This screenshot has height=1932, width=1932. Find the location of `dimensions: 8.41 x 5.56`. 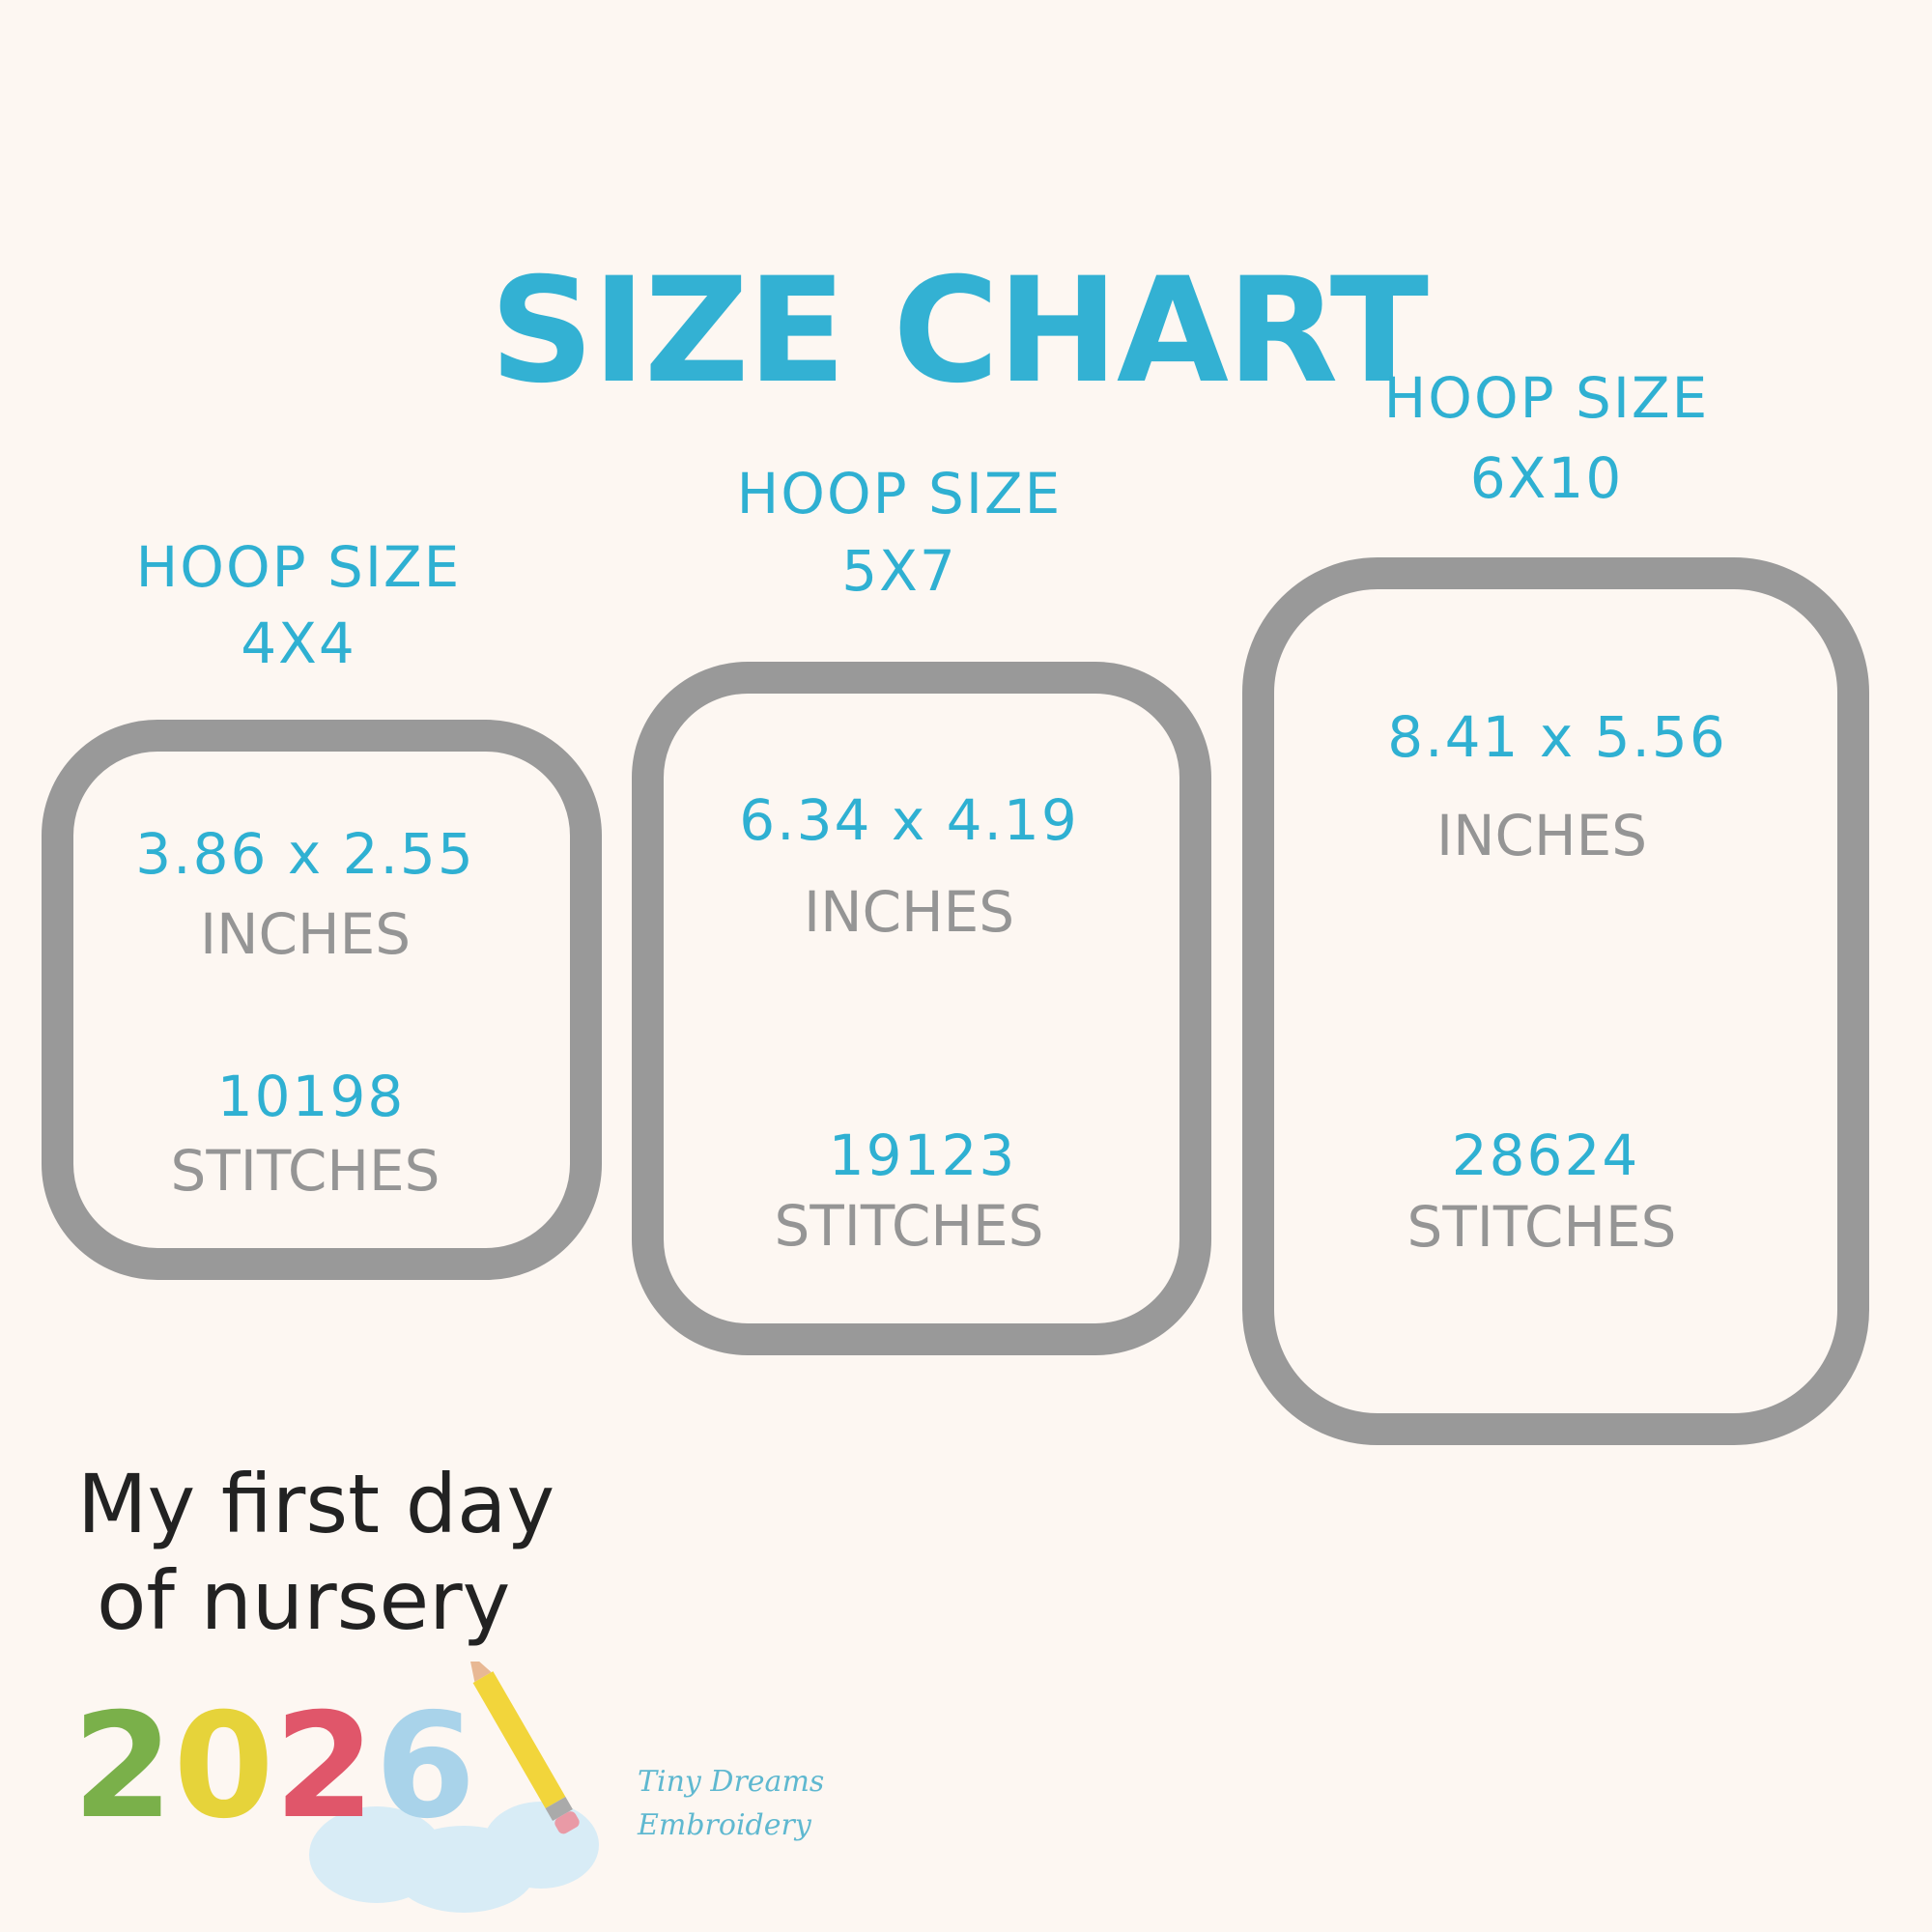

dimensions: 8.41 x 5.56 is located at coordinates (1557, 737).